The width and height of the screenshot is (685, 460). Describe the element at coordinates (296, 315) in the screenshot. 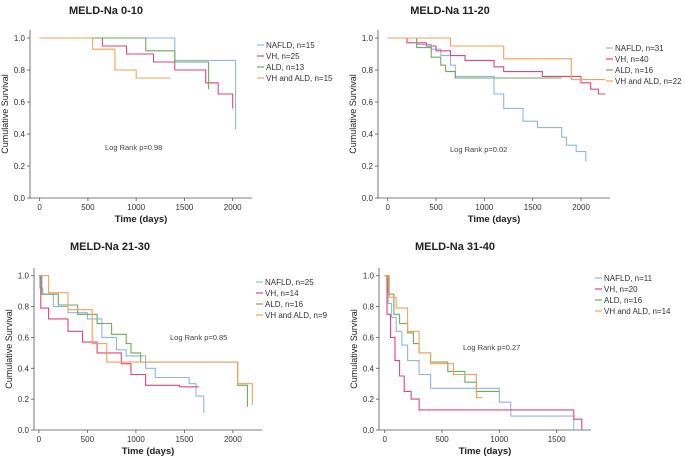

I see `legend-entry: VH and ALD, n=9` at that location.